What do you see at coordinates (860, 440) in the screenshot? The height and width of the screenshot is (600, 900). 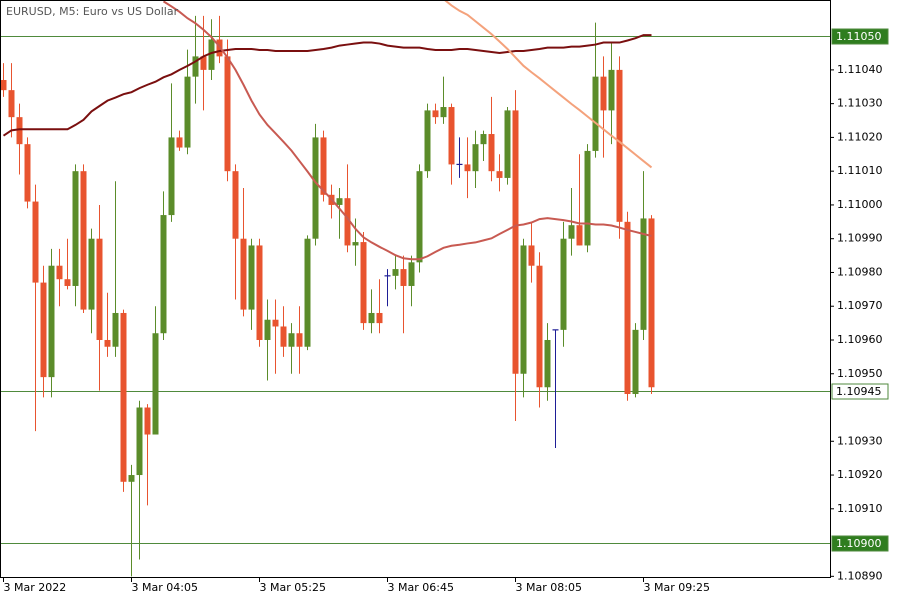 I see `y-tick-label: 1.10930` at bounding box center [860, 440].